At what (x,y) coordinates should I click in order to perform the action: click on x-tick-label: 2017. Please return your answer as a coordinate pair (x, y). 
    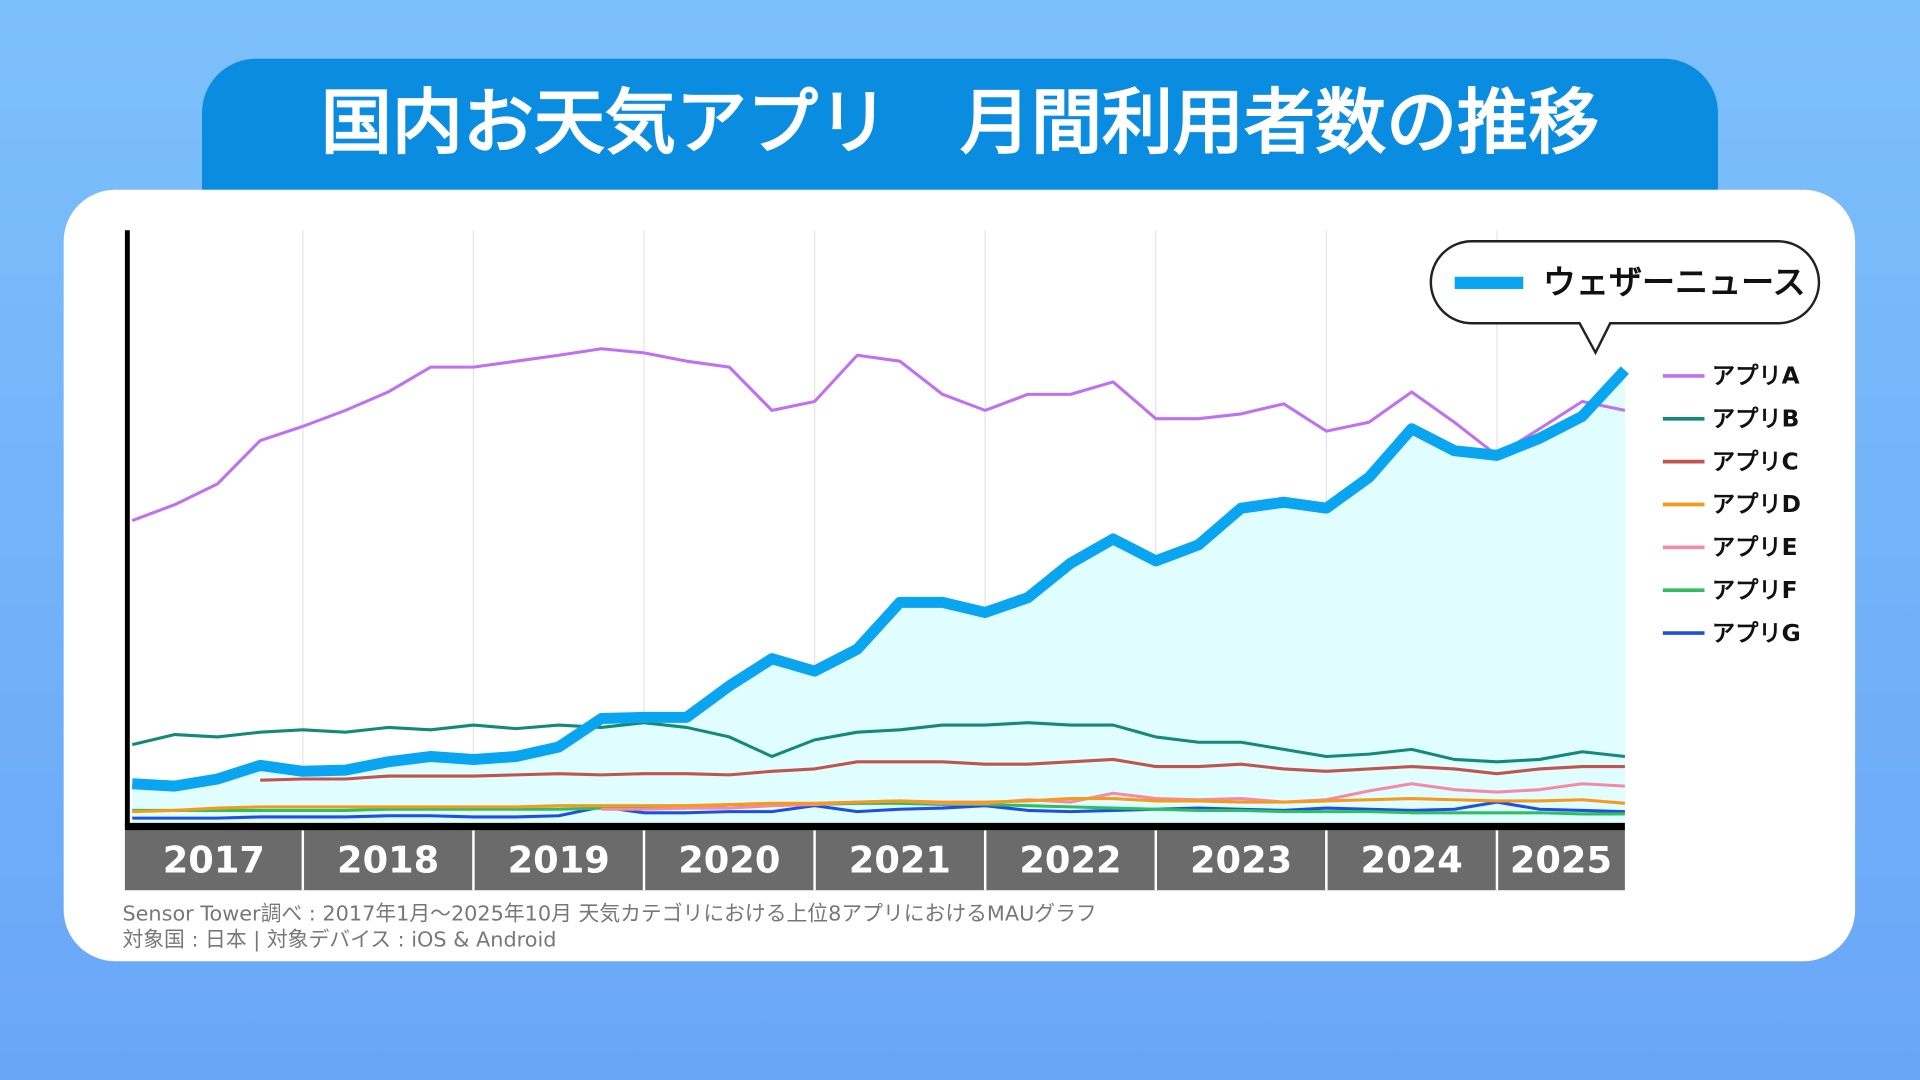
    Looking at the image, I should click on (214, 860).